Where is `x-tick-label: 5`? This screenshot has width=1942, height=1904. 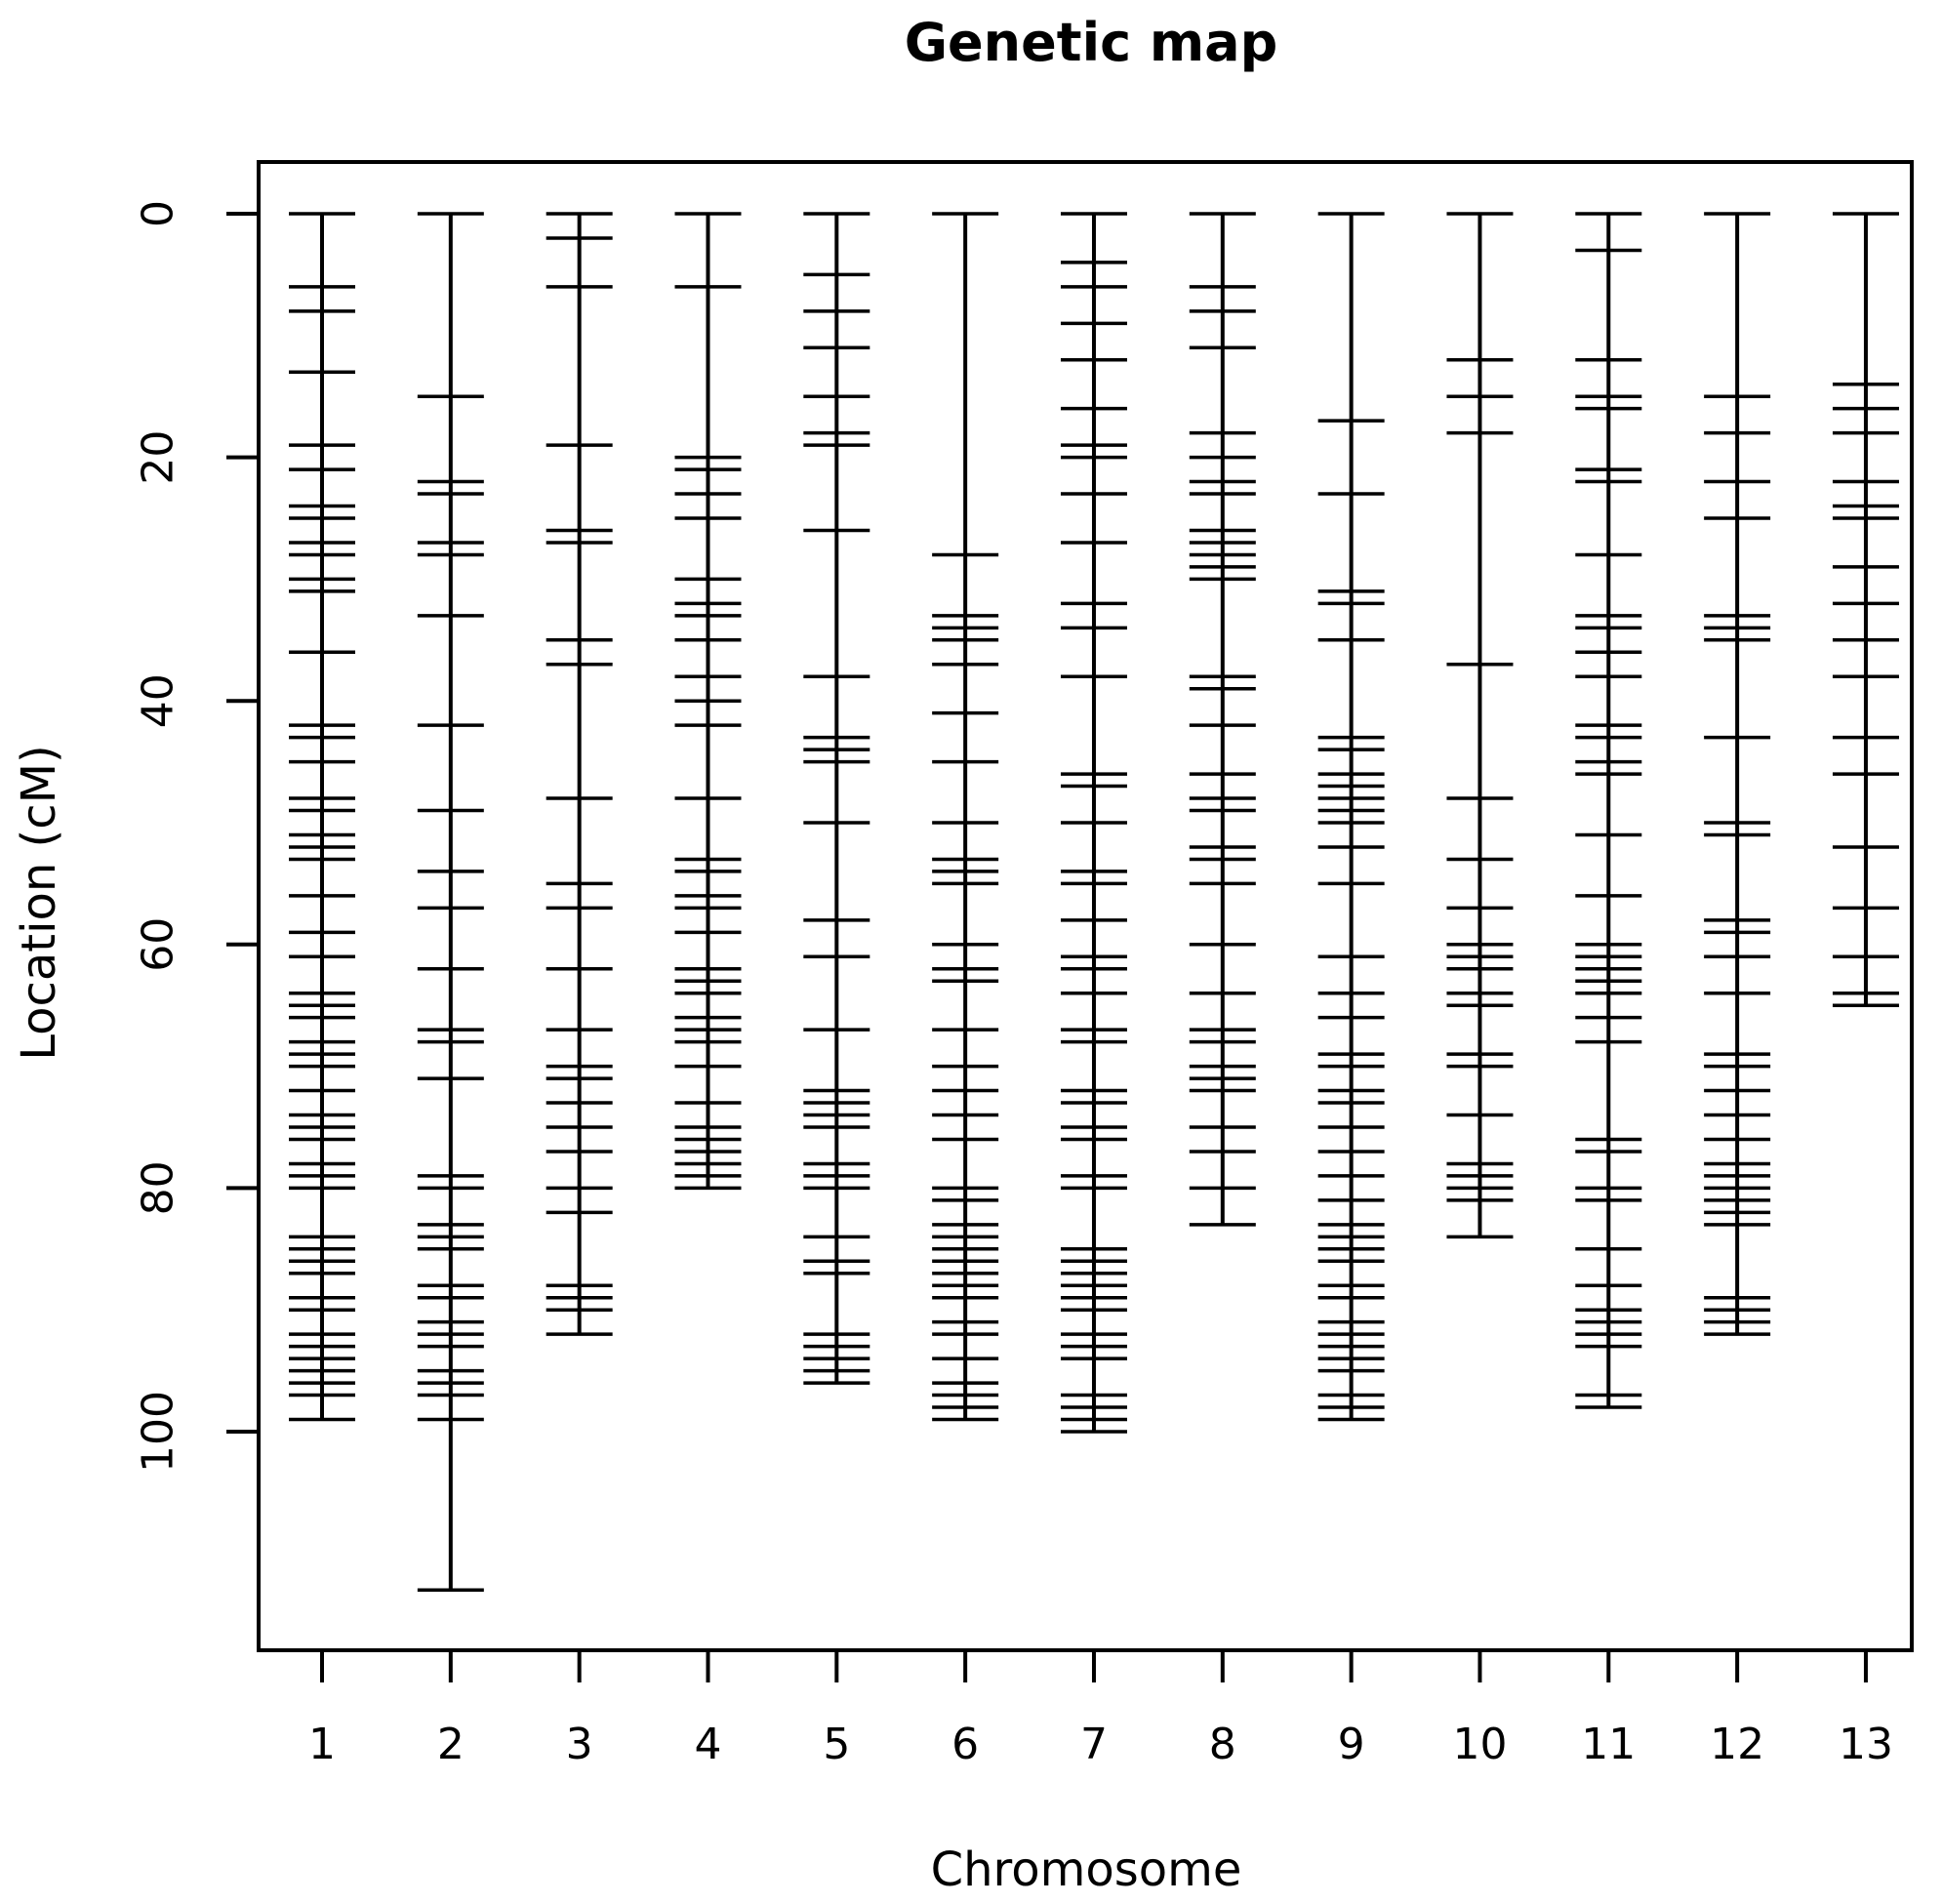 x-tick-label: 5 is located at coordinates (836, 1744).